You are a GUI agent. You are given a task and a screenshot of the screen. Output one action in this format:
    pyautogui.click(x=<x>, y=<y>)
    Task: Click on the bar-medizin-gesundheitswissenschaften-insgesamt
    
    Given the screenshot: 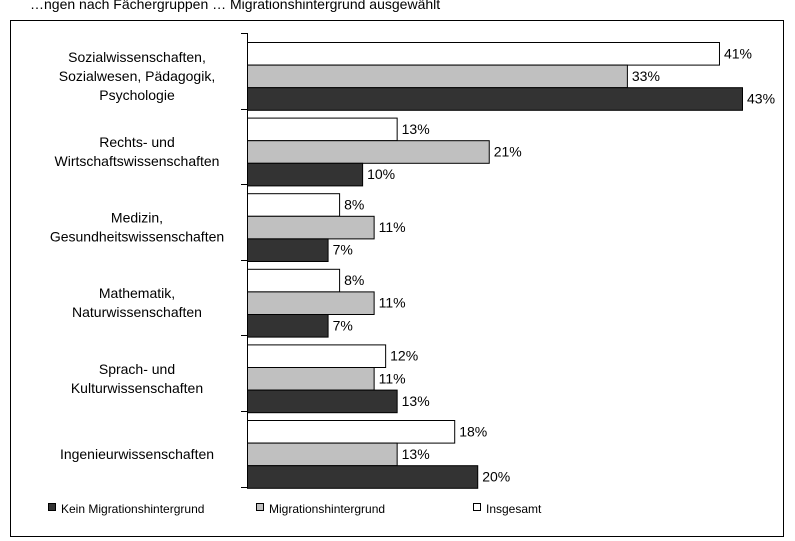 What is the action you would take?
    pyautogui.click(x=294, y=205)
    